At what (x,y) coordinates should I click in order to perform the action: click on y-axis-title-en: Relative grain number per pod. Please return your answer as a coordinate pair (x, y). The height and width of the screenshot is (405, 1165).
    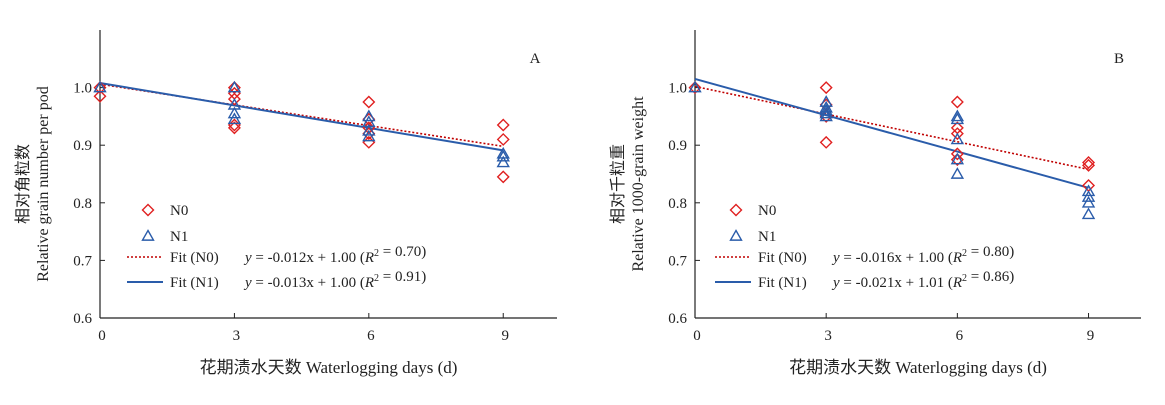
    Looking at the image, I should click on (43, 184).